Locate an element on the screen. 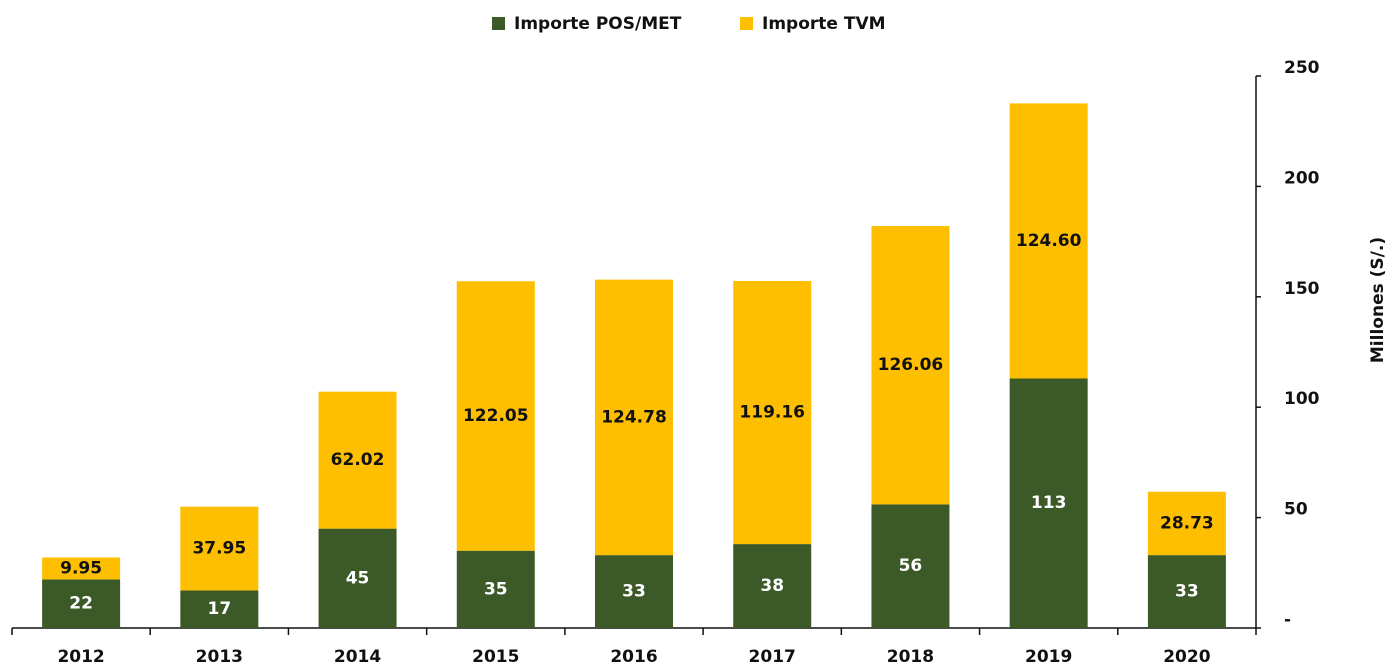 This screenshot has height=669, width=1385. x-tick-label: 2019 is located at coordinates (1048, 657).